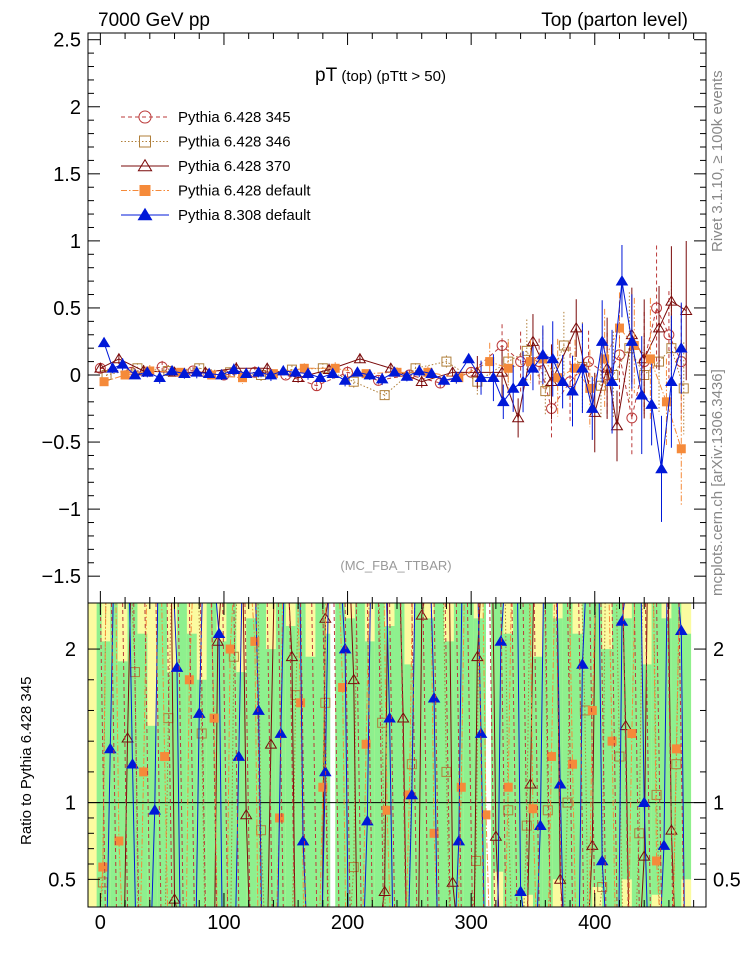 This screenshot has width=746, height=972. What do you see at coordinates (614, 20) in the screenshot?
I see `header-right: Top (parton level)` at bounding box center [614, 20].